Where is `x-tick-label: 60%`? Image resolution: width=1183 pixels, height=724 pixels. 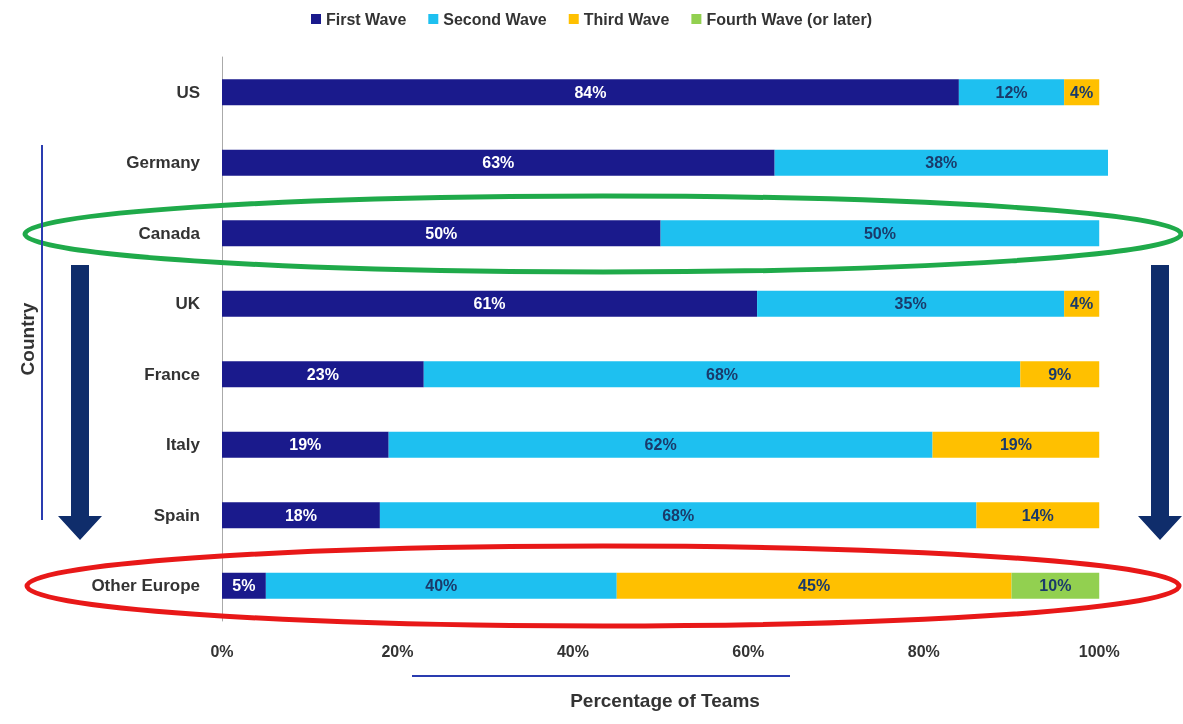 x-tick-label: 60% is located at coordinates (748, 651).